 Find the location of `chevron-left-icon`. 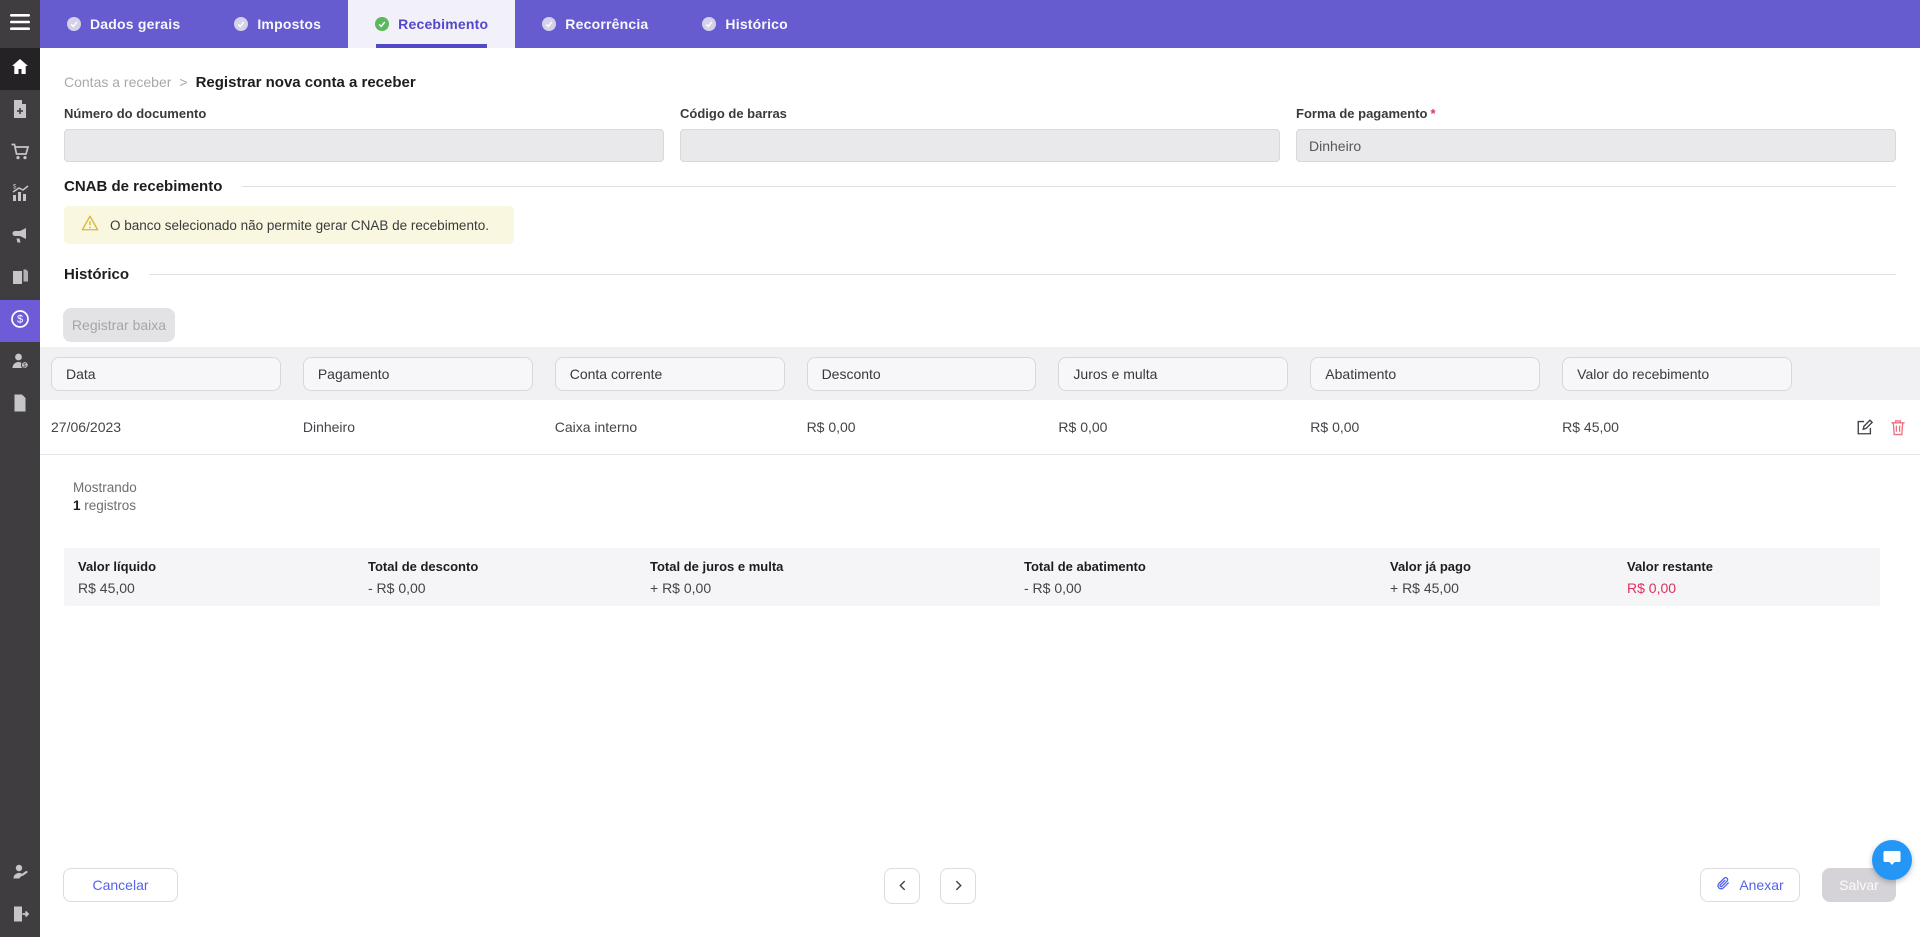

chevron-left-icon is located at coordinates (902, 886).